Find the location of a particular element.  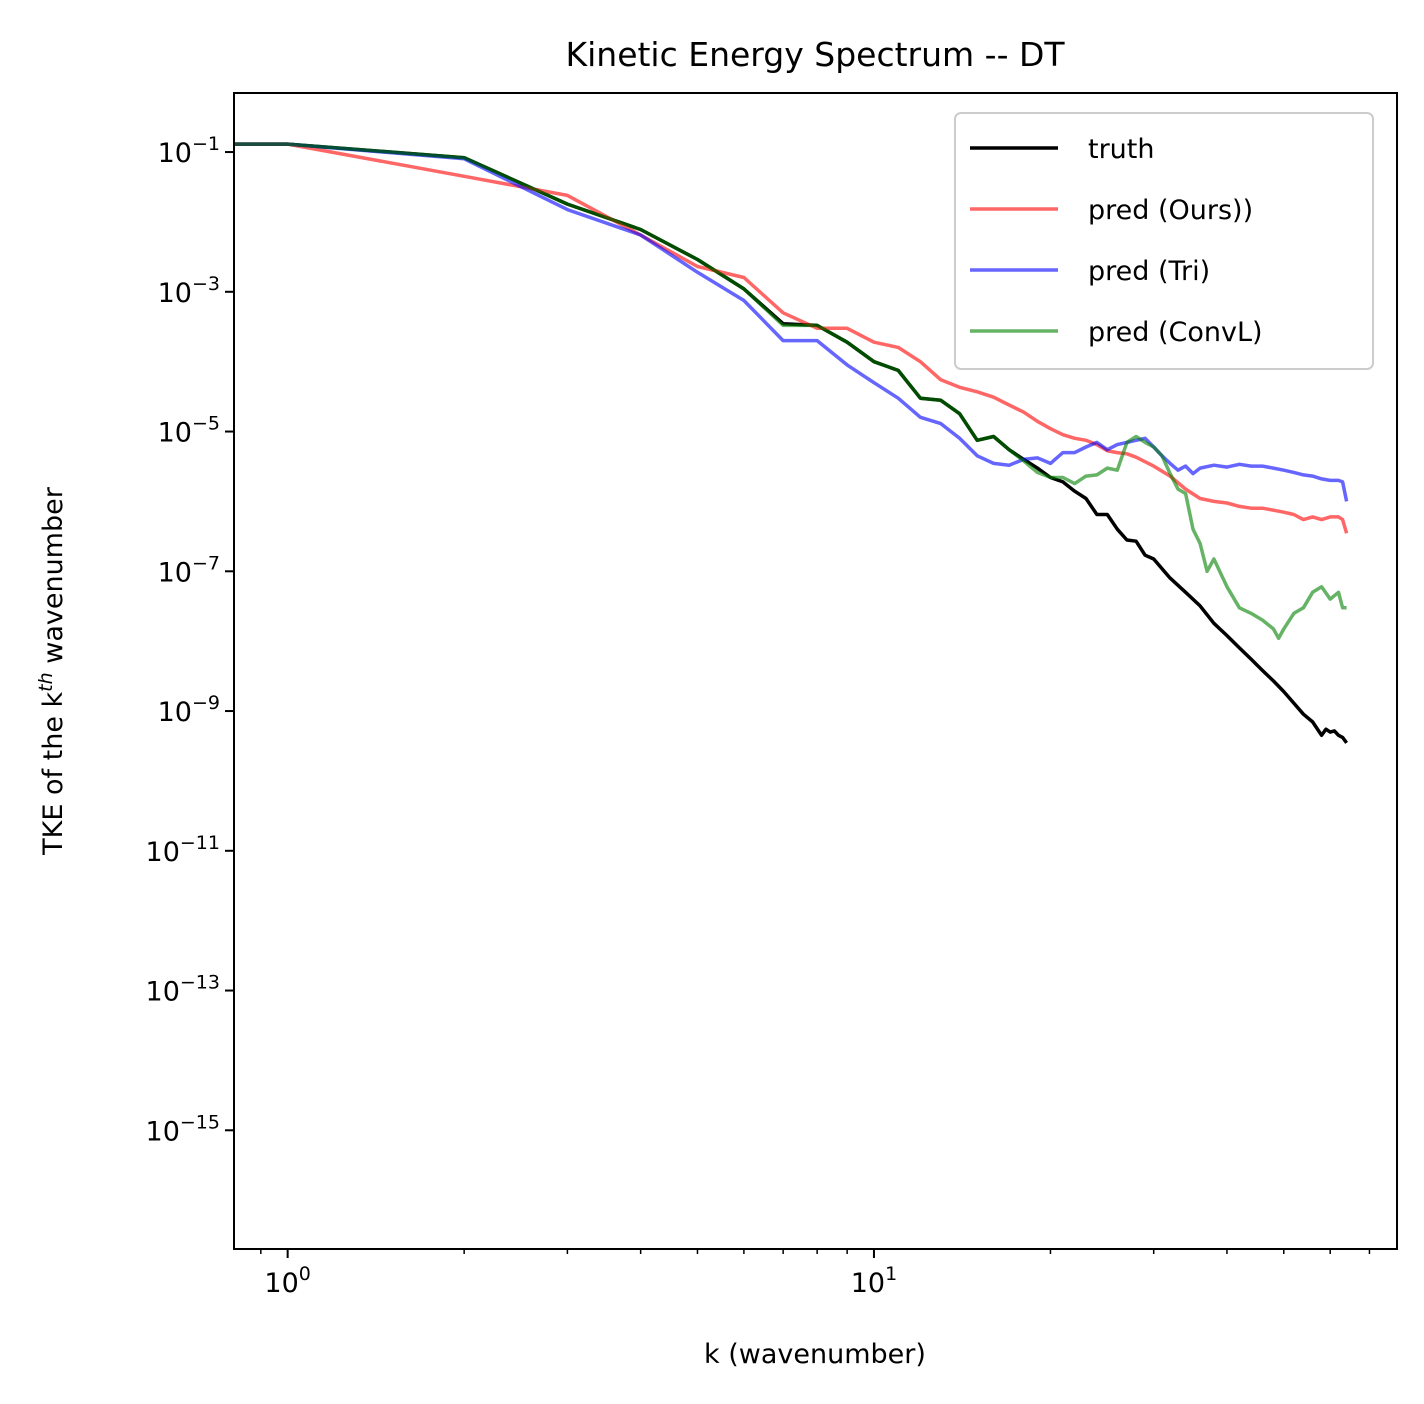

chart-title: Kinetic Energy Spectrum -- DT is located at coordinates (815, 54).